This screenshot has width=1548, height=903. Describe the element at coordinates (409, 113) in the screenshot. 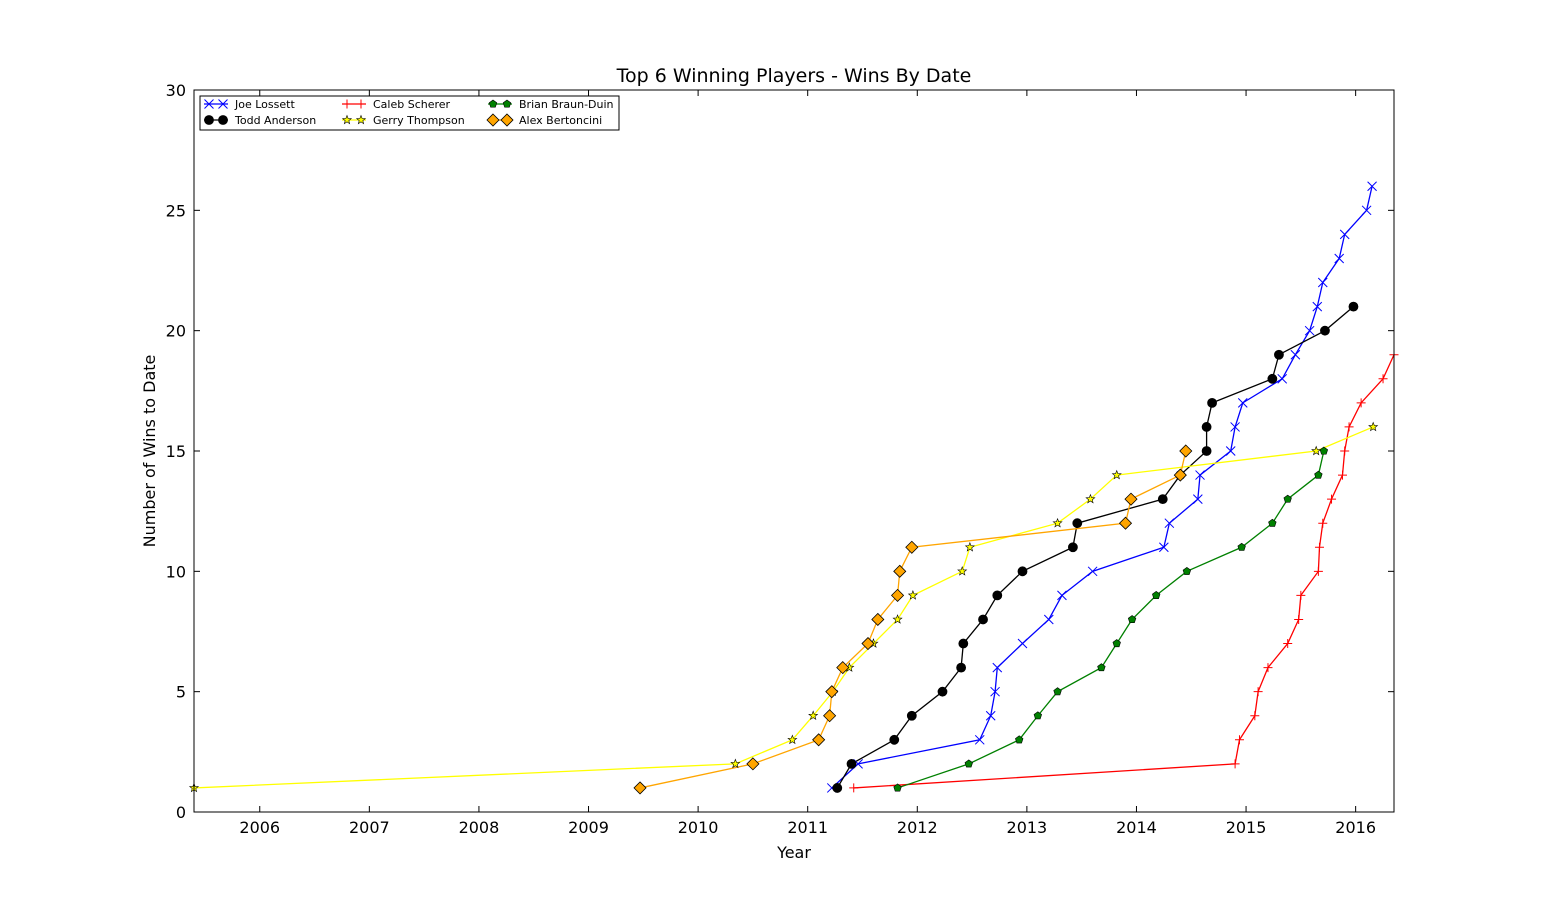

I see `legend-box` at that location.